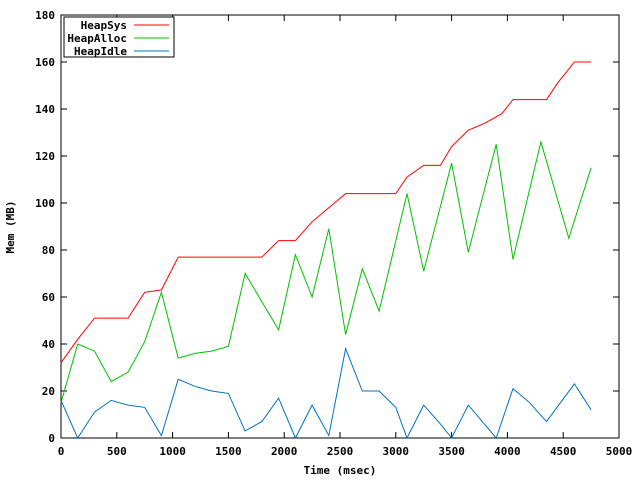 Image resolution: width=640 pixels, height=480 pixels. Describe the element at coordinates (619, 451) in the screenshot. I see `x-tick-label: 5000` at that location.